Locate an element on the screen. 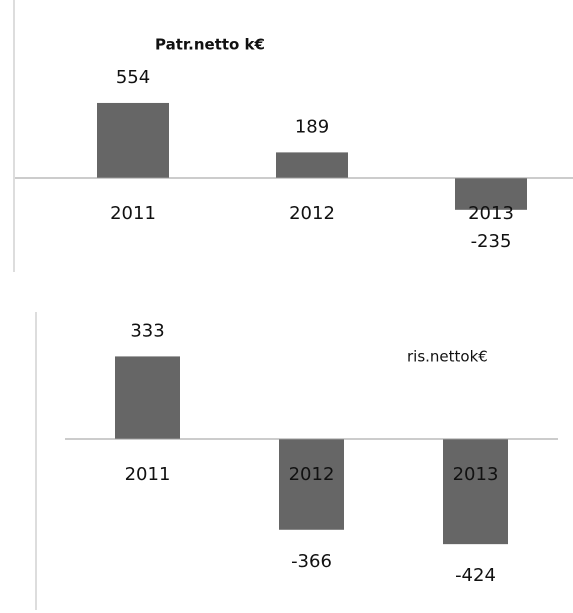 Image resolution: width=573 pixels, height=613 pixels. value-label: -235 is located at coordinates (491, 241).